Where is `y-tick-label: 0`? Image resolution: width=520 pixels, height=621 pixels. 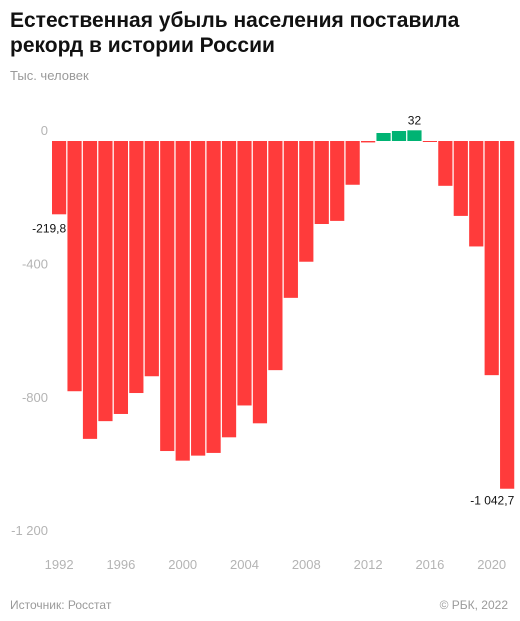
y-tick-label: 0 is located at coordinates (44, 130).